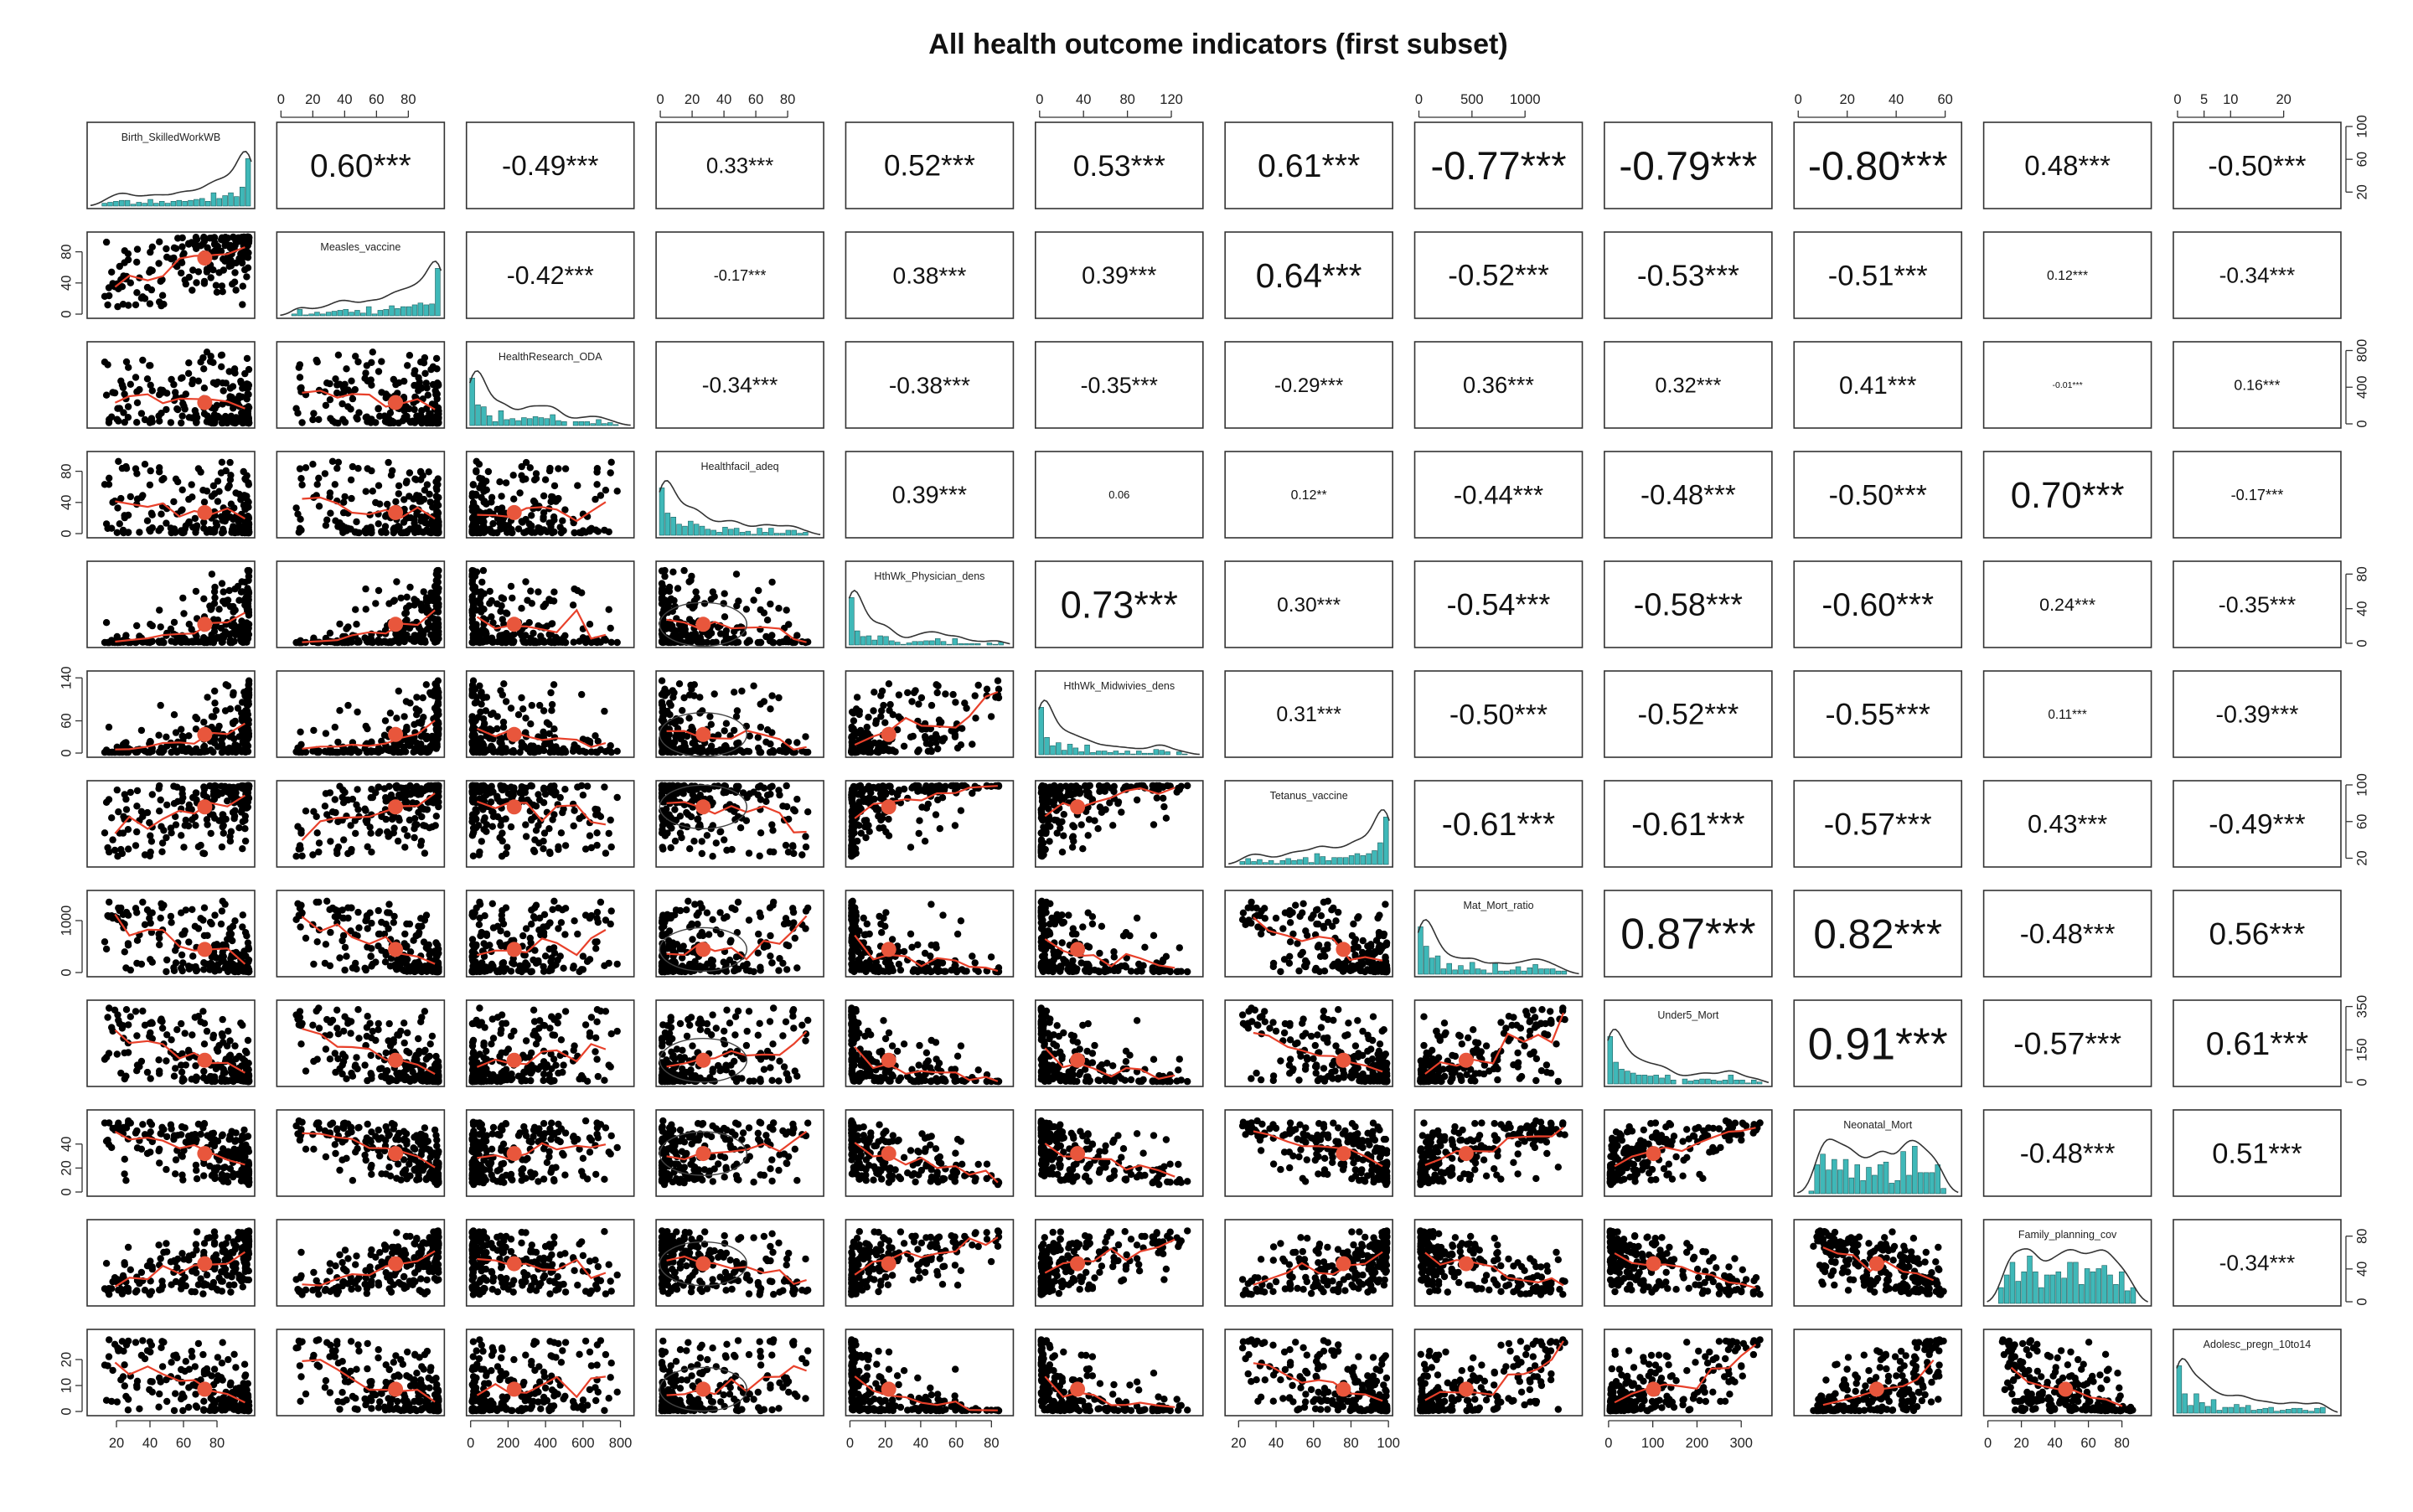 The width and height of the screenshot is (2413, 1512). Describe the element at coordinates (1688, 165) in the screenshot. I see `panel-Birth_SkilledWorkWB-Under5_Mort: -0.79***` at that location.